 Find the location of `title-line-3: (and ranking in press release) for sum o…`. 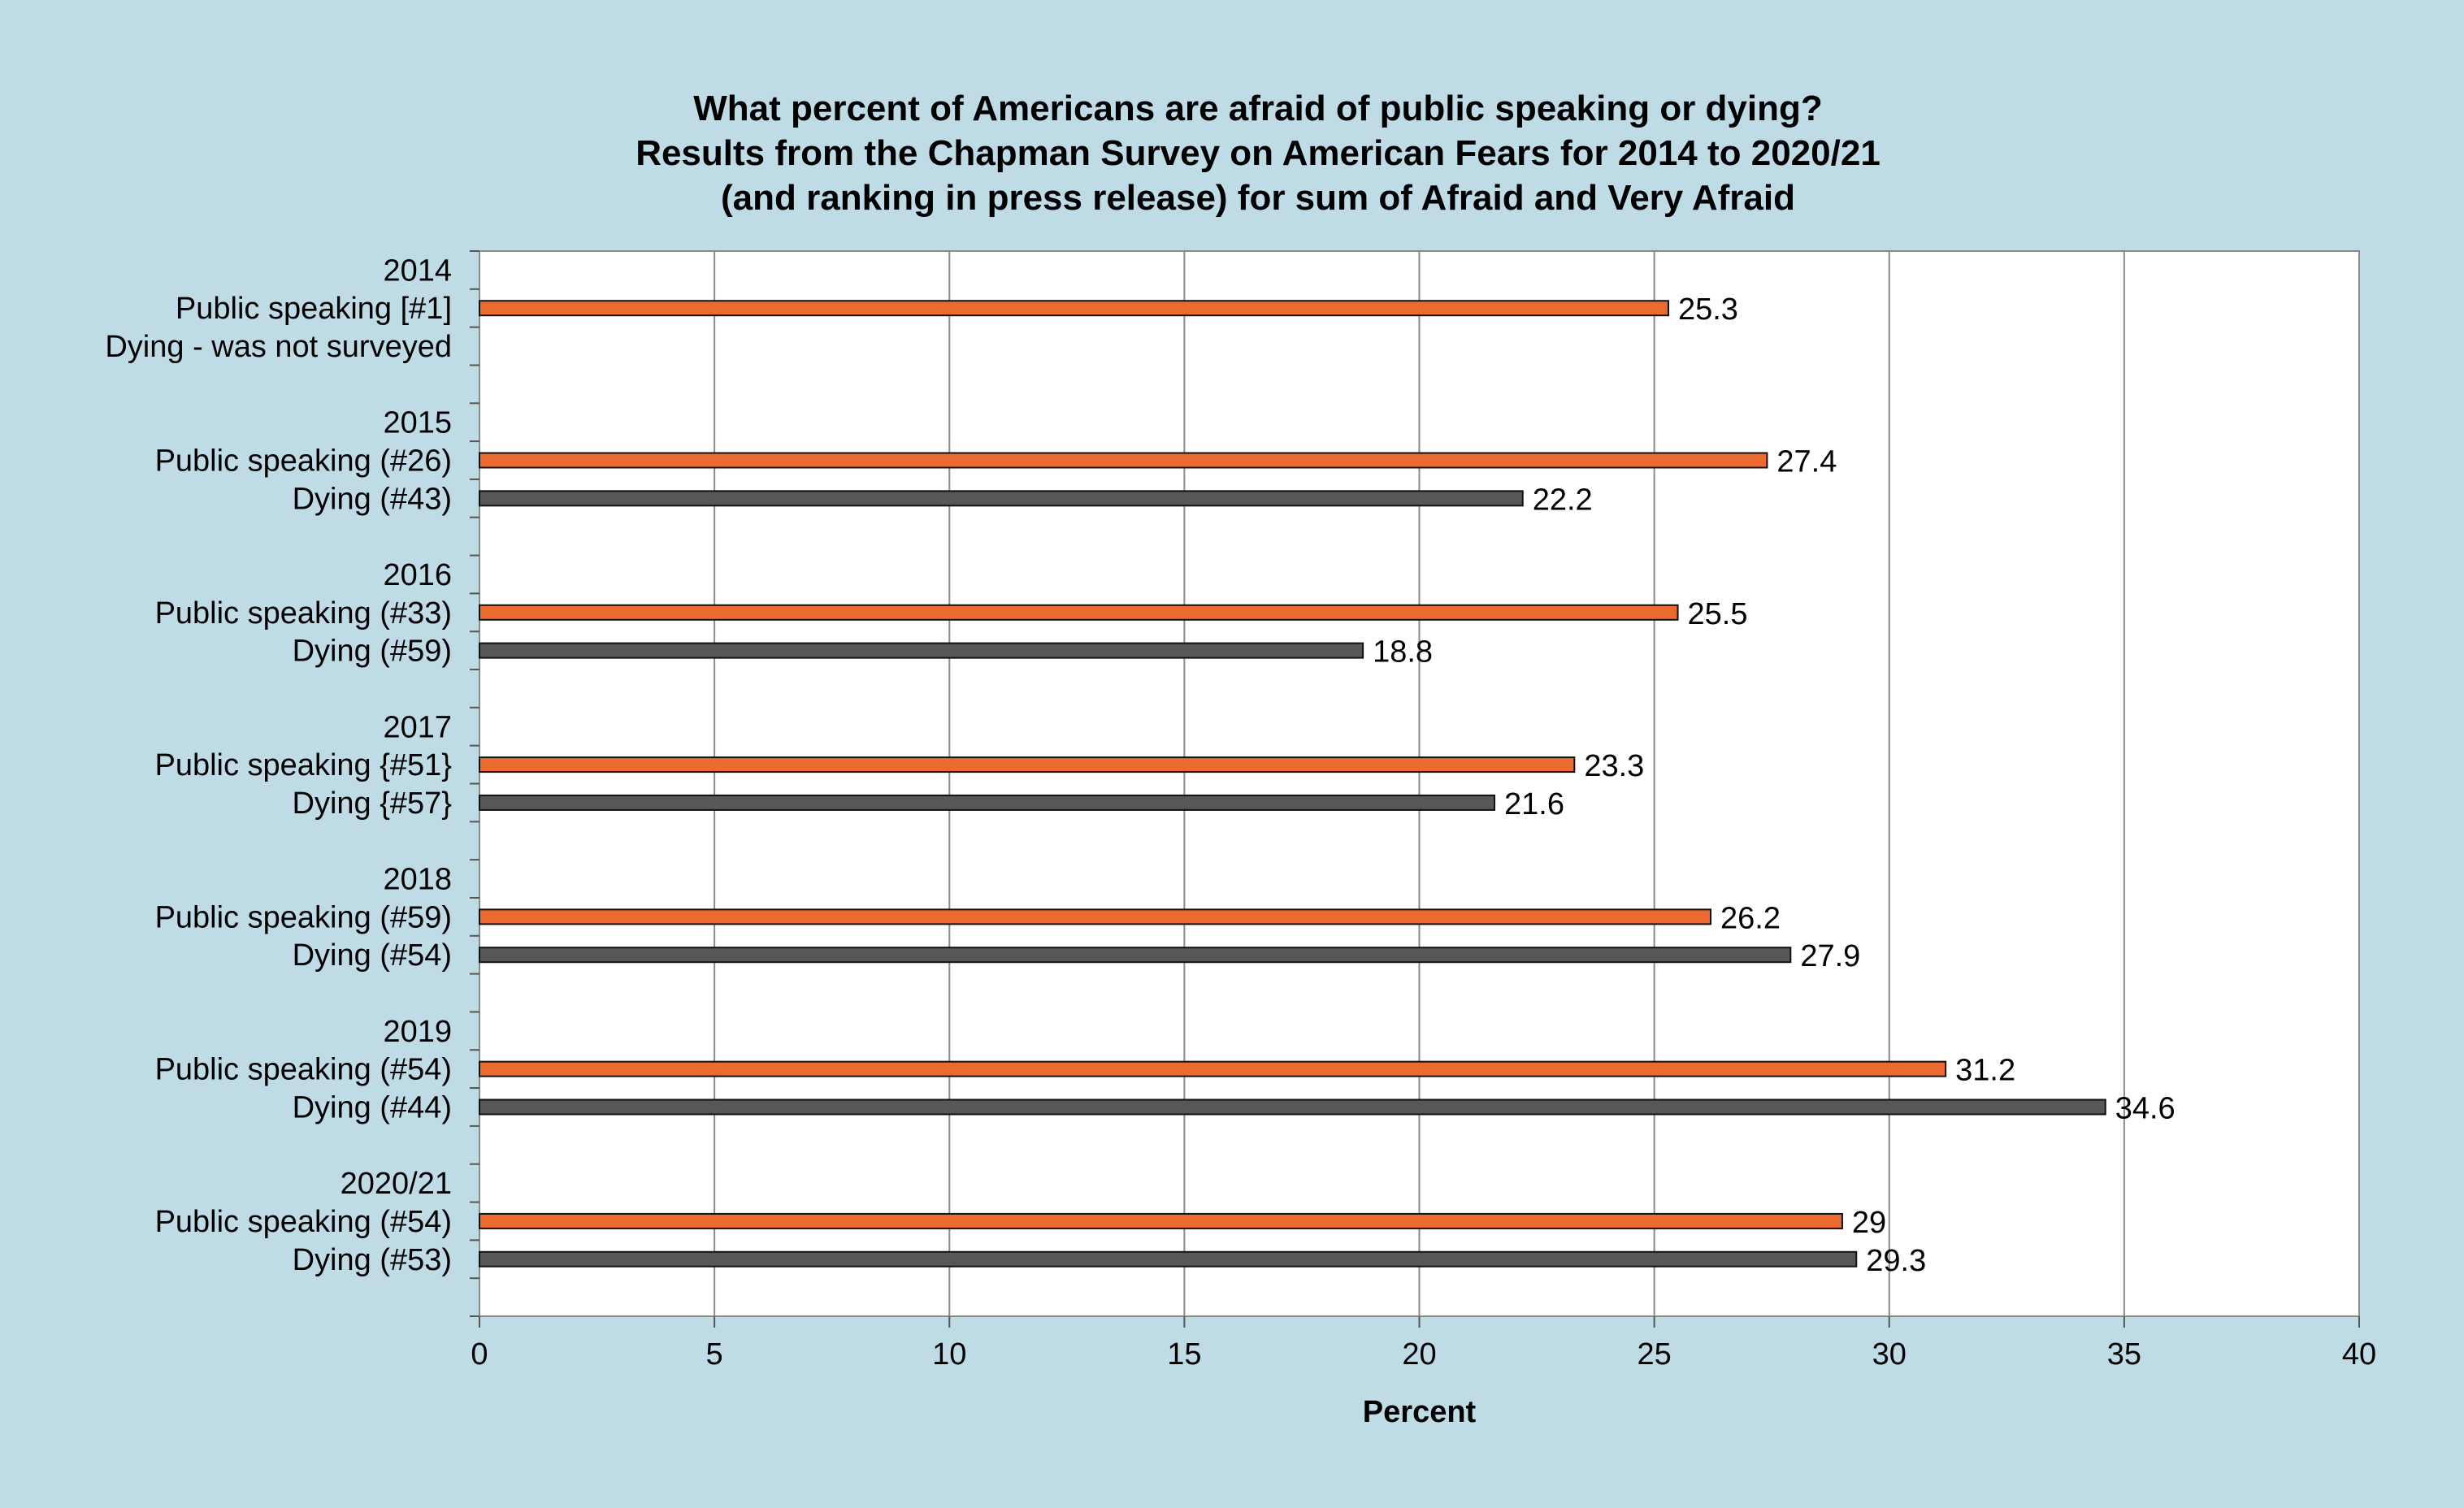

title-line-3: (and ranking in press release) for sum o… is located at coordinates (1258, 198).